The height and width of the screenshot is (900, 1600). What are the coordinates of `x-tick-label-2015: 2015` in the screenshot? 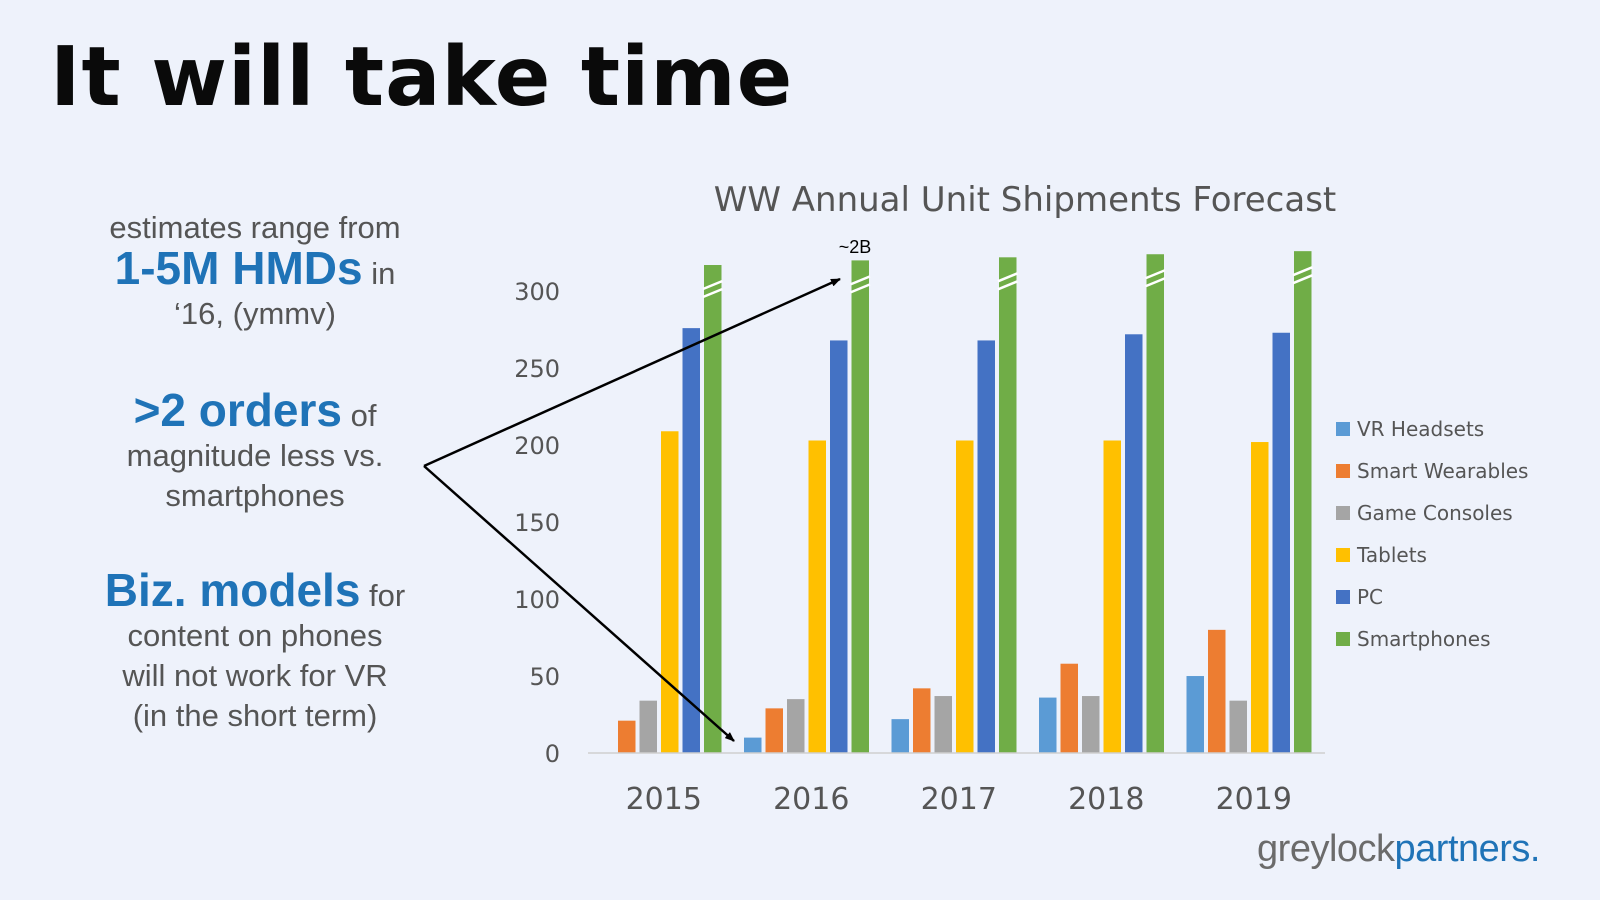 It's located at (664, 799).